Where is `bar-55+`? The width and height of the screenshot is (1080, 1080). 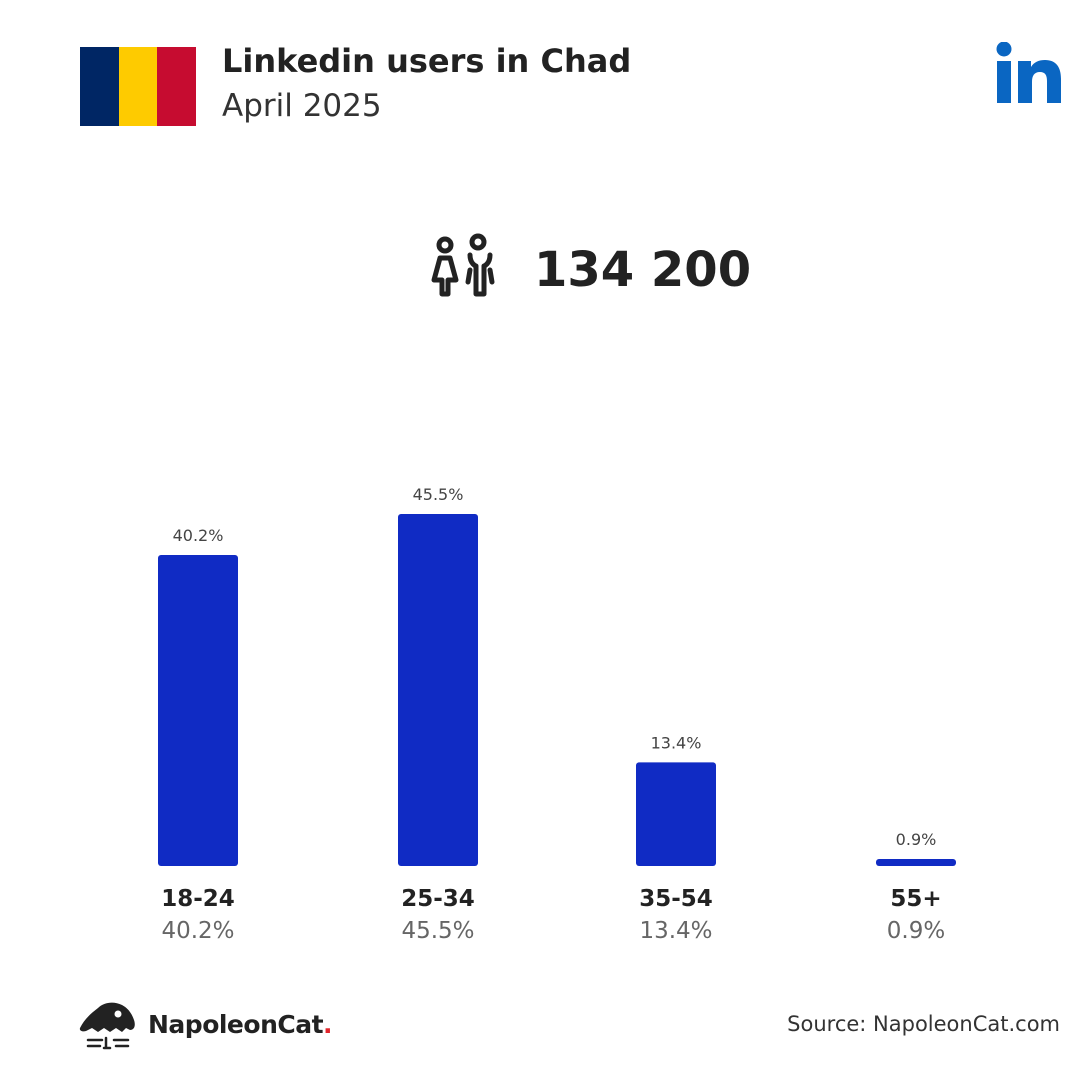
bar-55+ is located at coordinates (916, 862).